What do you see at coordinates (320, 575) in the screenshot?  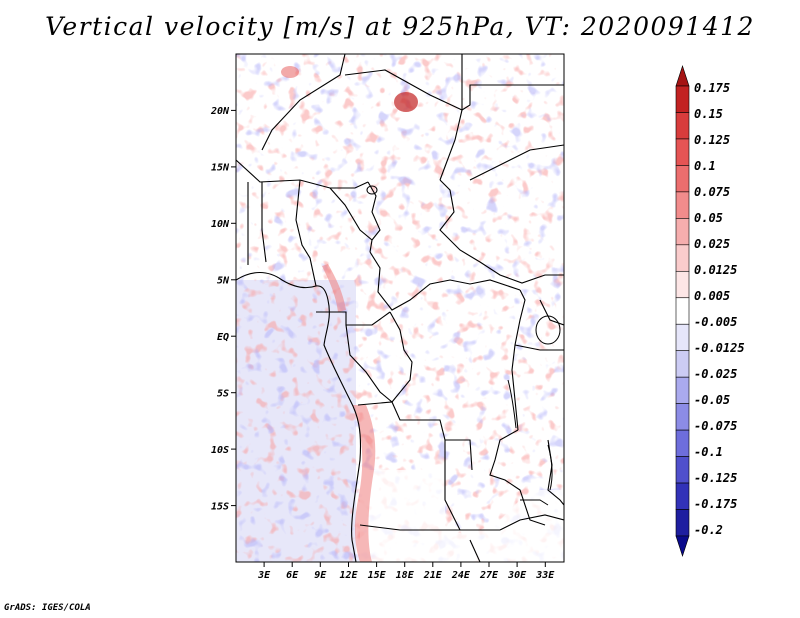 I see `lon-tick-label-9e: 9E` at bounding box center [320, 575].